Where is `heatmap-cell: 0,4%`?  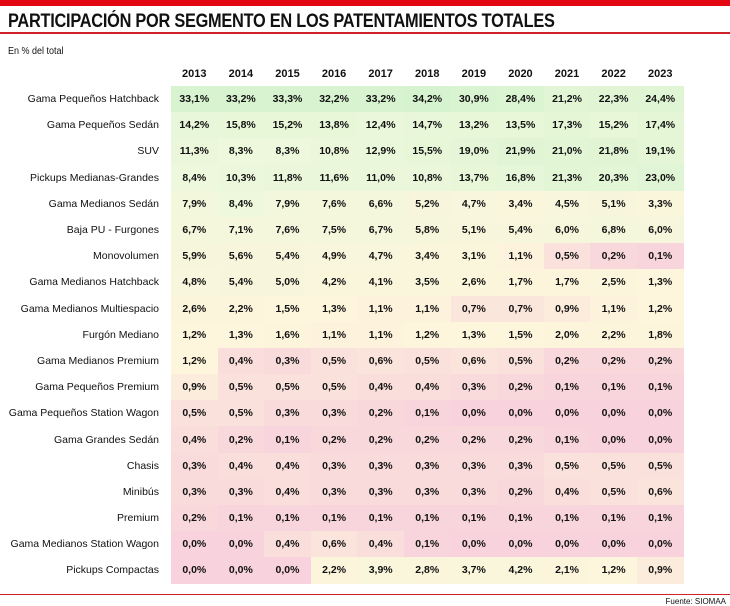 heatmap-cell: 0,4% is located at coordinates (427, 387).